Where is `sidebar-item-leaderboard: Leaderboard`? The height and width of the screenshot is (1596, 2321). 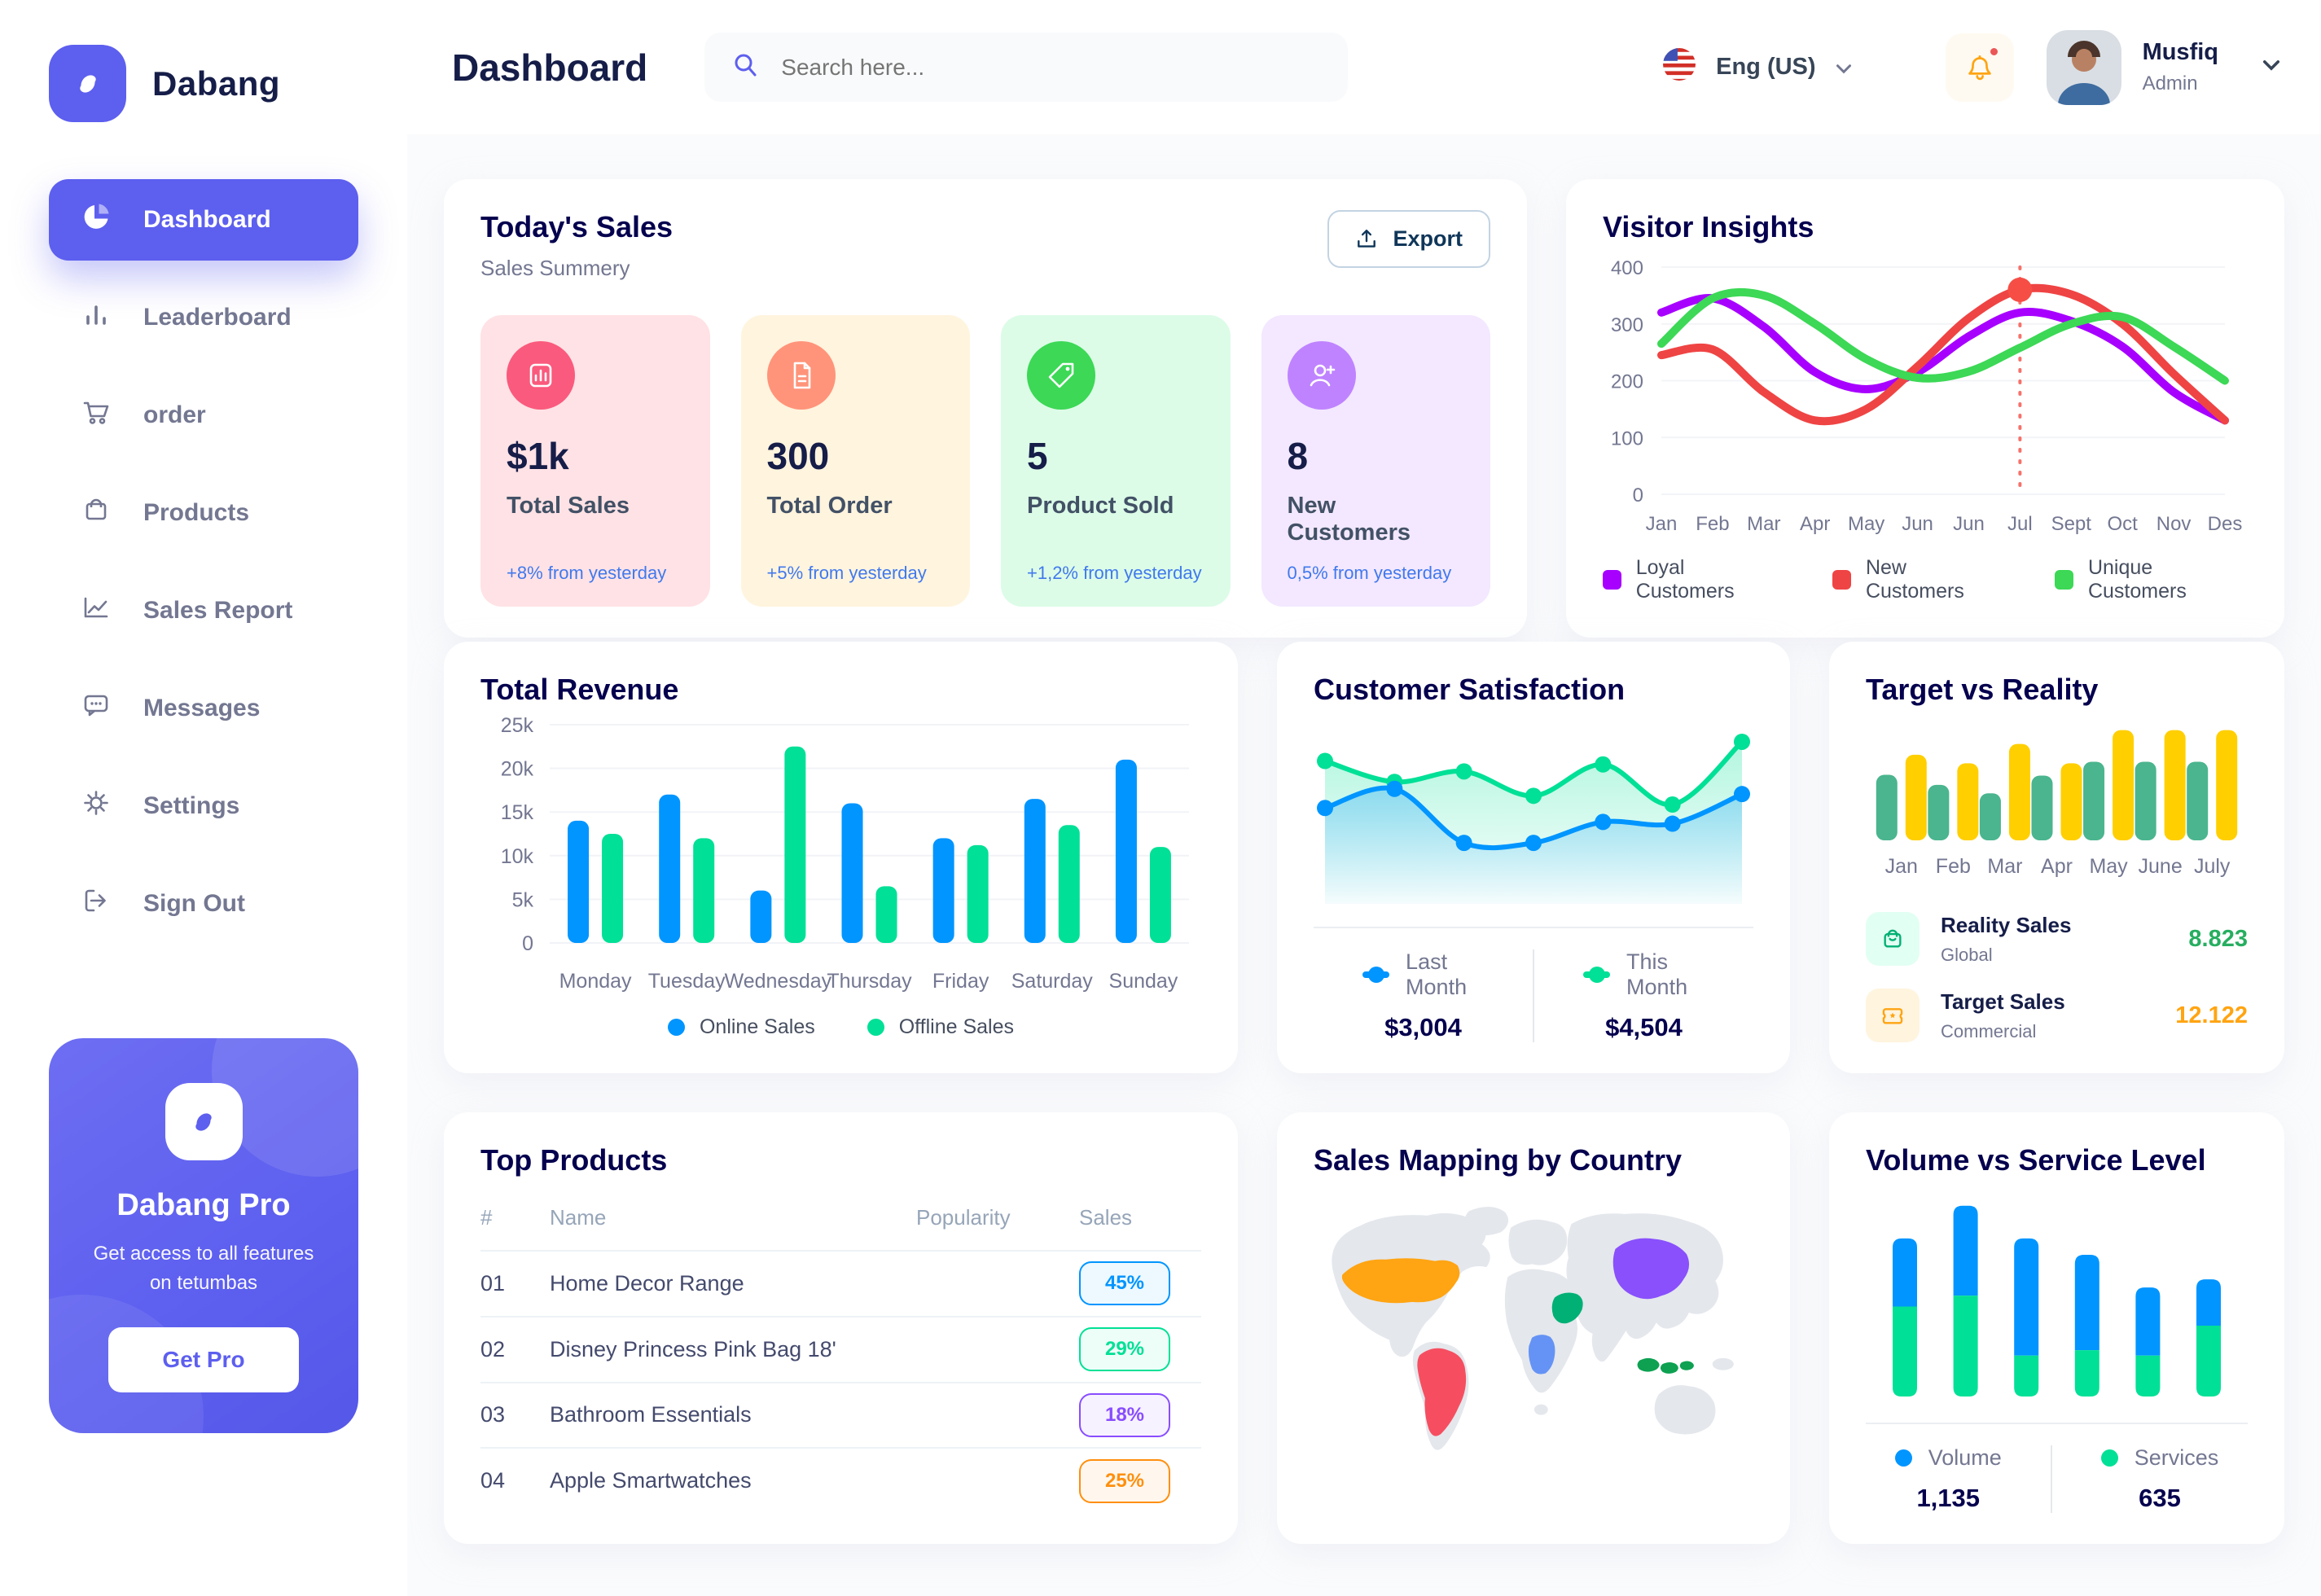
sidebar-item-leaderboard: Leaderboard is located at coordinates (203, 317).